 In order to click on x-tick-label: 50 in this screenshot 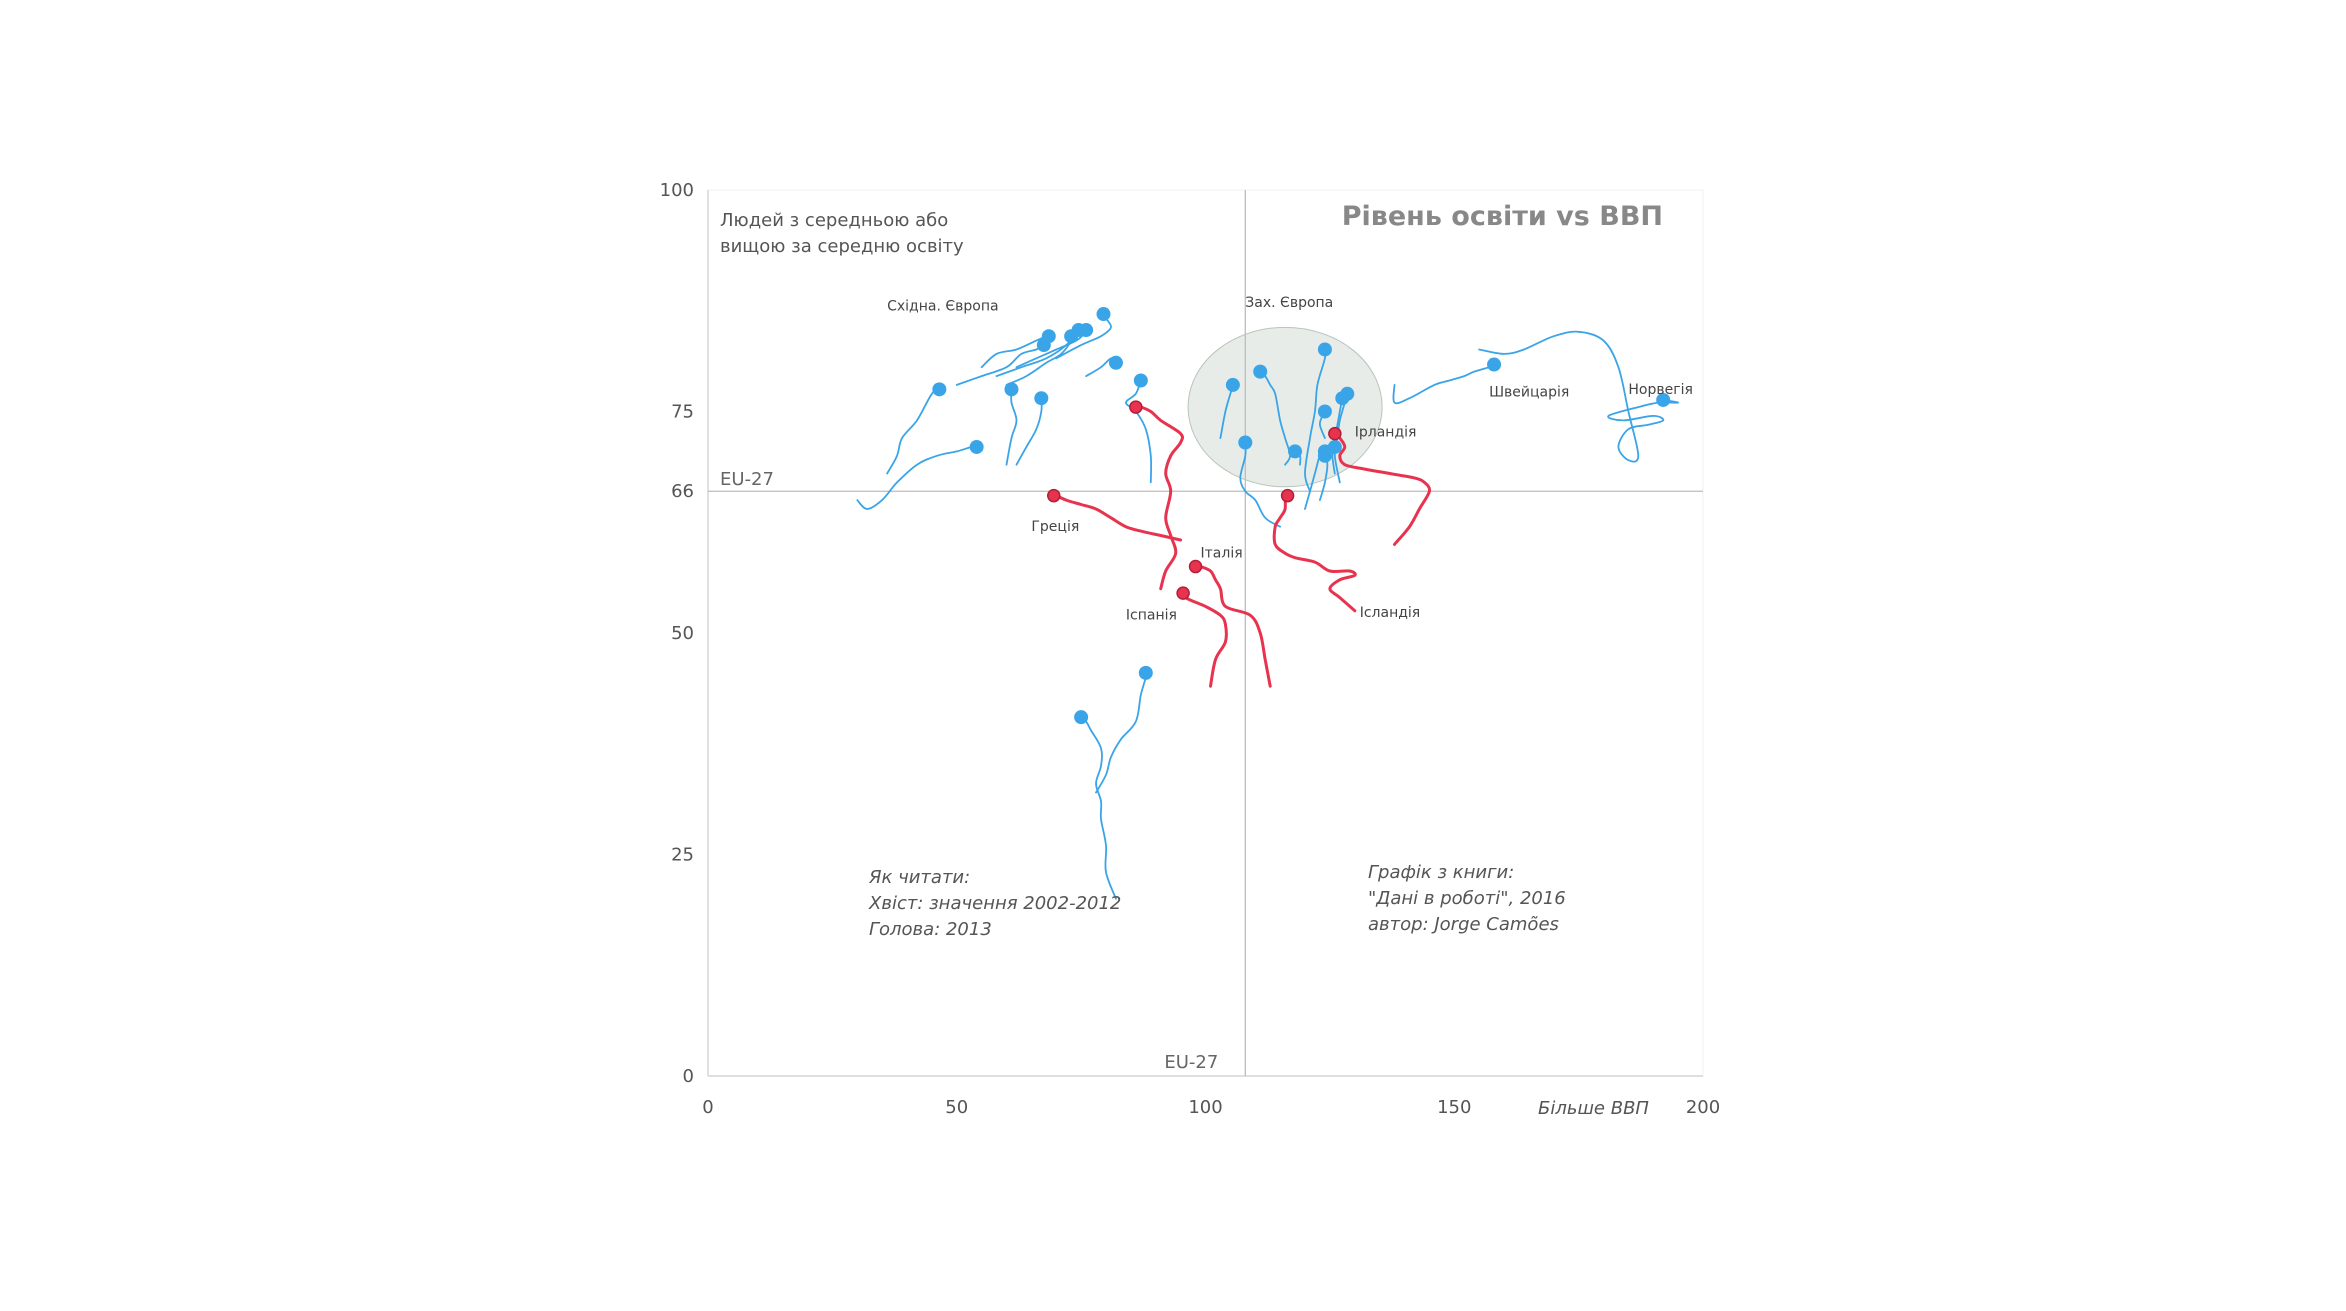, I will do `click(956, 1107)`.